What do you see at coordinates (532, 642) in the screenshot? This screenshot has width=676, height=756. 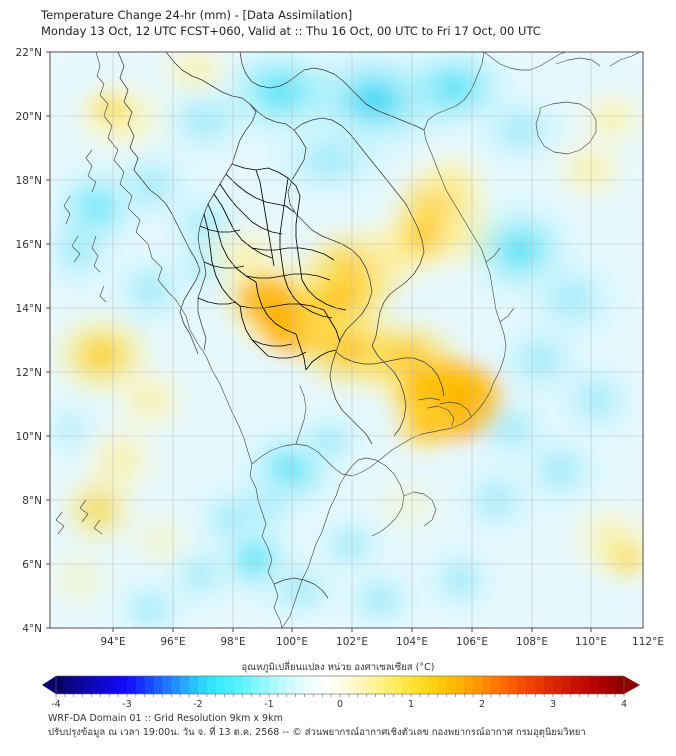 I see `x-tick-label: 108°E` at bounding box center [532, 642].